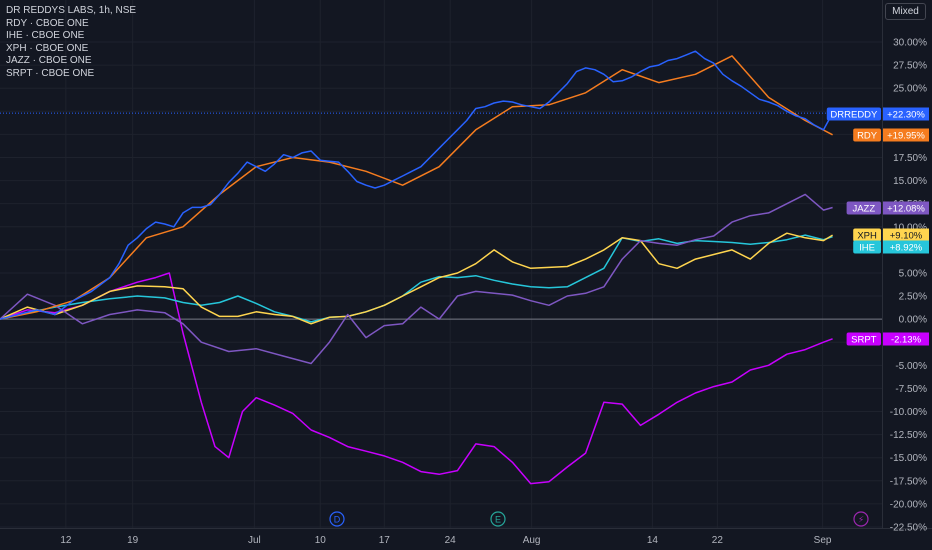 The height and width of the screenshot is (550, 932). What do you see at coordinates (908, 458) in the screenshot?
I see `y-tick-label: -15.00%` at bounding box center [908, 458].